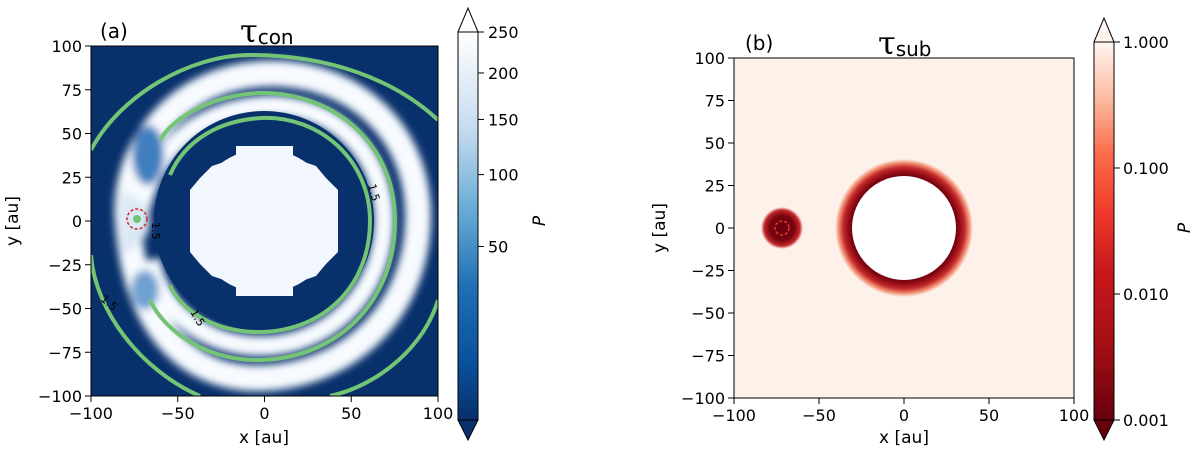 The image size is (1200, 449). What do you see at coordinates (498, 139) in the screenshot?
I see `cbar-a-ticks: 250 200 150 100 50` at bounding box center [498, 139].